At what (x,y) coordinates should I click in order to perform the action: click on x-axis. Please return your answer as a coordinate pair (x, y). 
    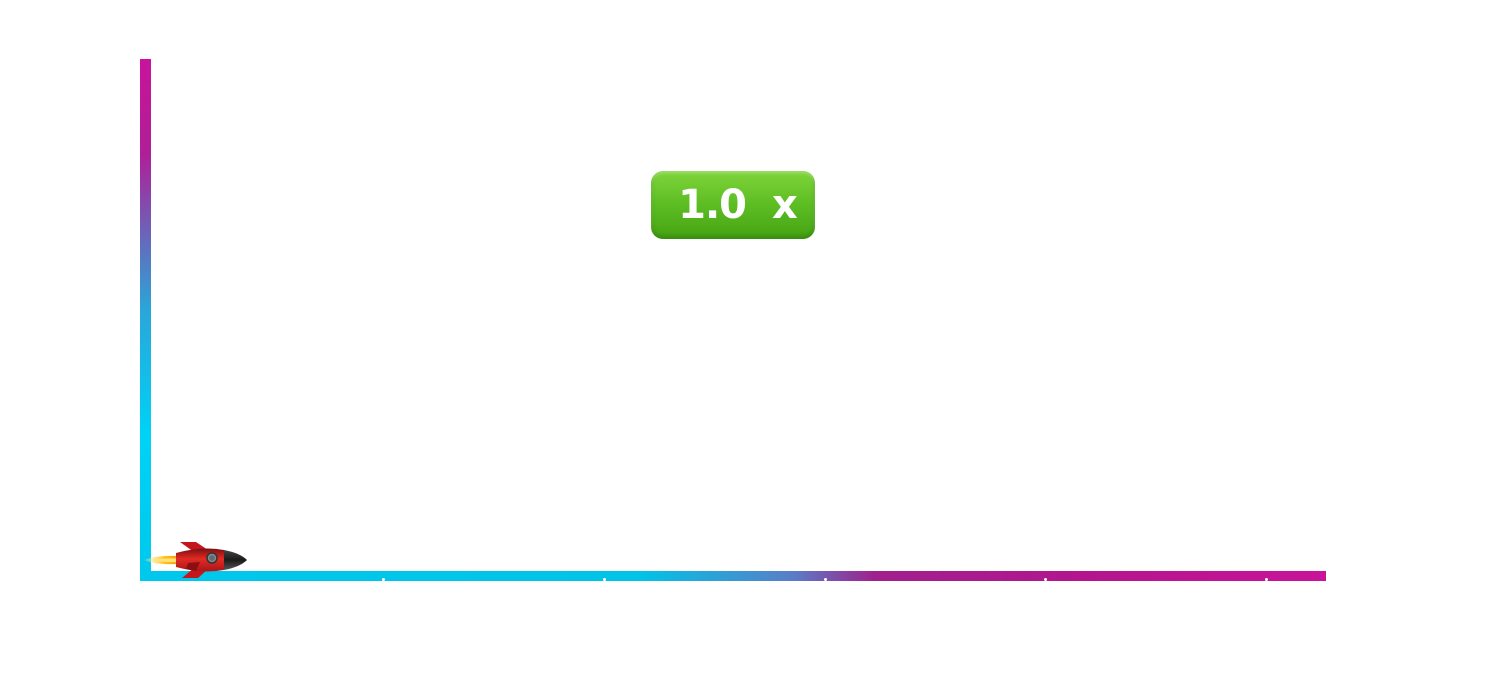
    Looking at the image, I should click on (733, 576).